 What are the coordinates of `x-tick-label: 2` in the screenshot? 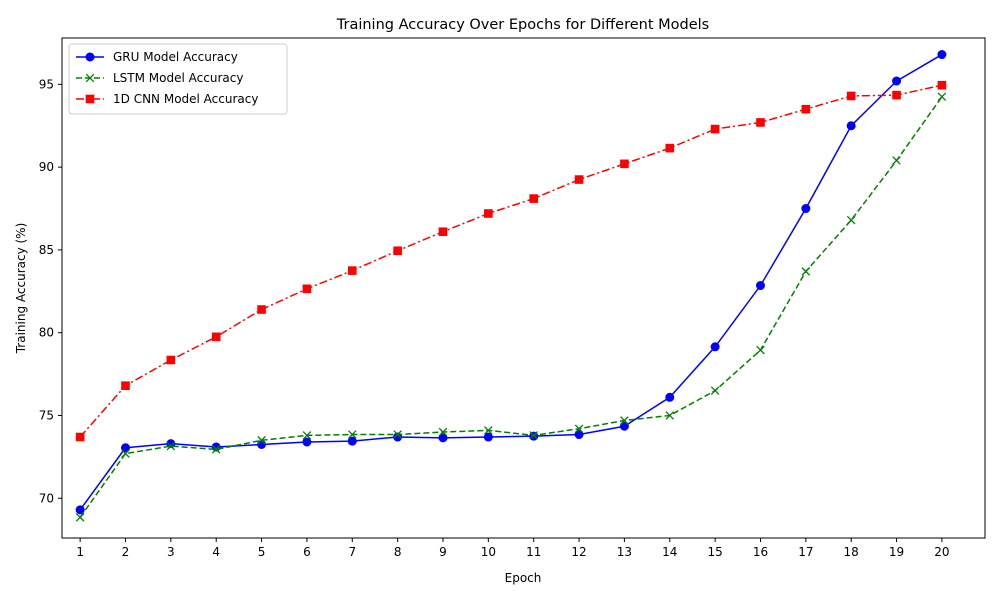 It's located at (126, 552).